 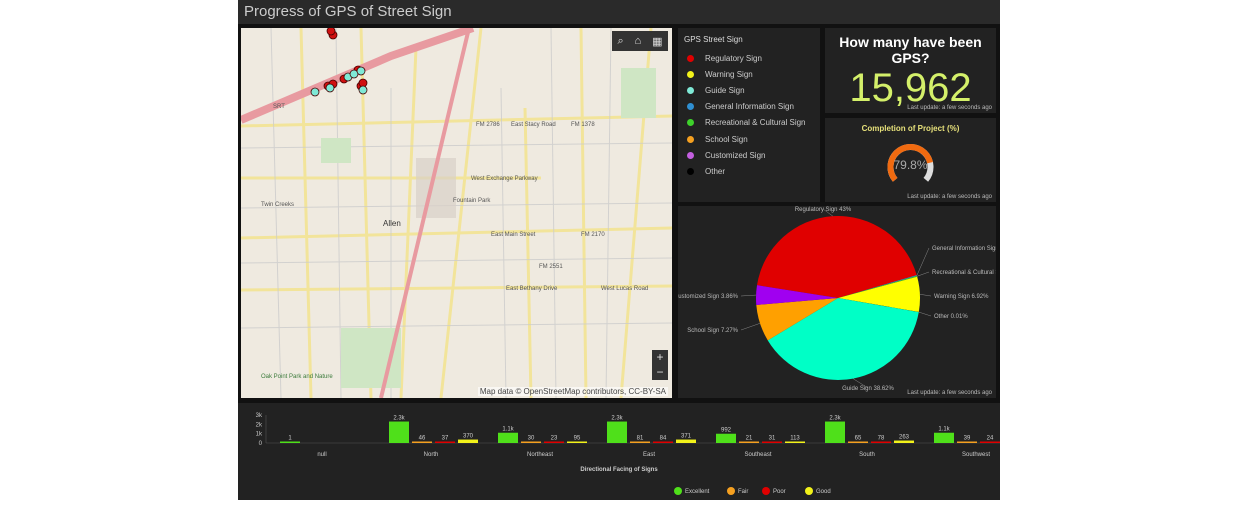 What do you see at coordinates (749, 107) in the screenshot?
I see `legend-label: General Information Sign` at bounding box center [749, 107].